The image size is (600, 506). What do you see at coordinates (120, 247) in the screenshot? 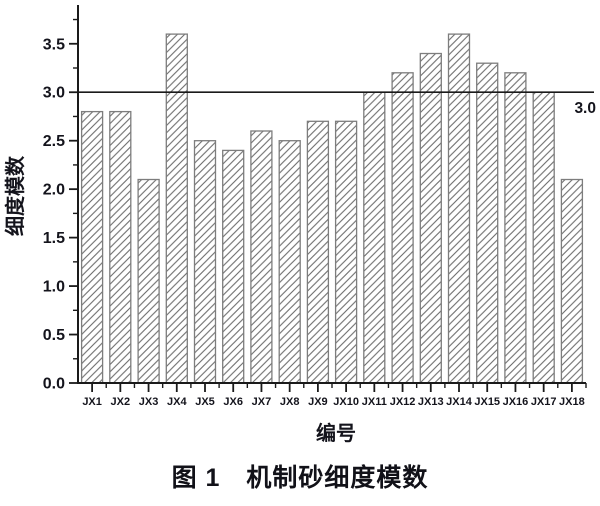
I see `bar-JX2` at bounding box center [120, 247].